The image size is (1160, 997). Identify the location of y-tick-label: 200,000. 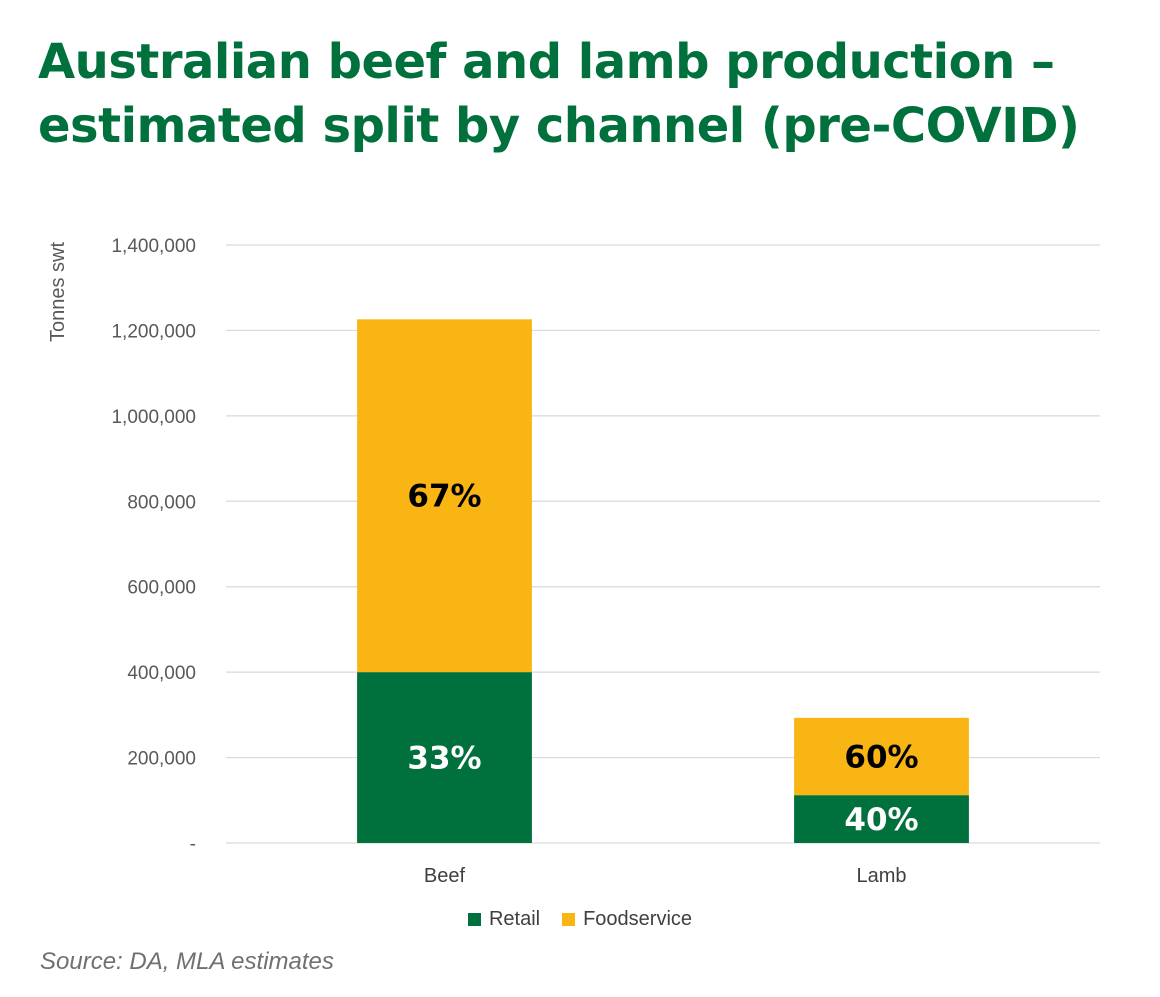
(161, 759).